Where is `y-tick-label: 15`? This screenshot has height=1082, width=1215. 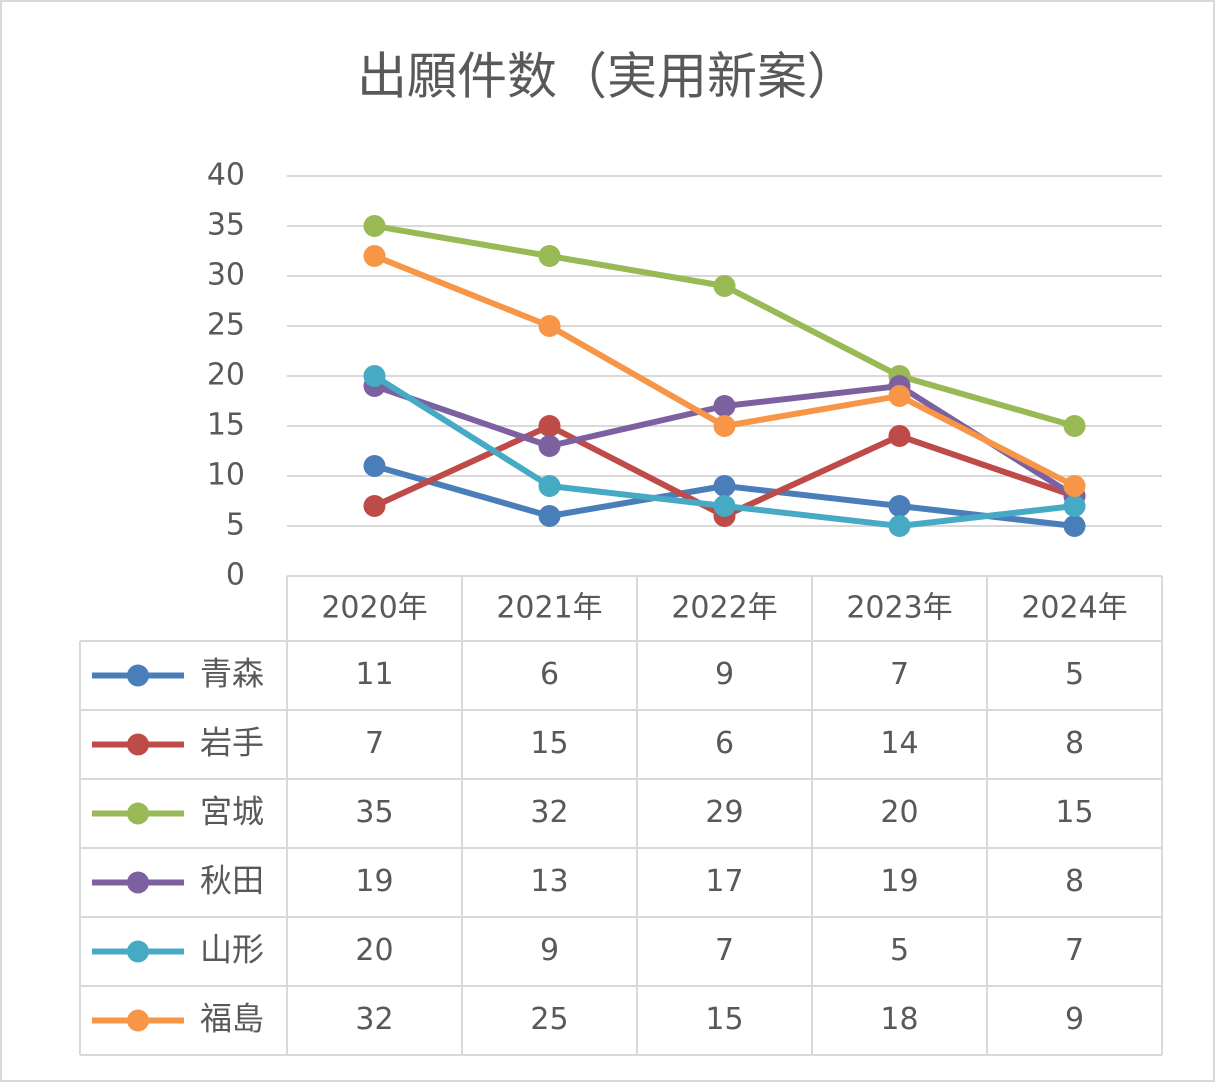
y-tick-label: 15 is located at coordinates (226, 425).